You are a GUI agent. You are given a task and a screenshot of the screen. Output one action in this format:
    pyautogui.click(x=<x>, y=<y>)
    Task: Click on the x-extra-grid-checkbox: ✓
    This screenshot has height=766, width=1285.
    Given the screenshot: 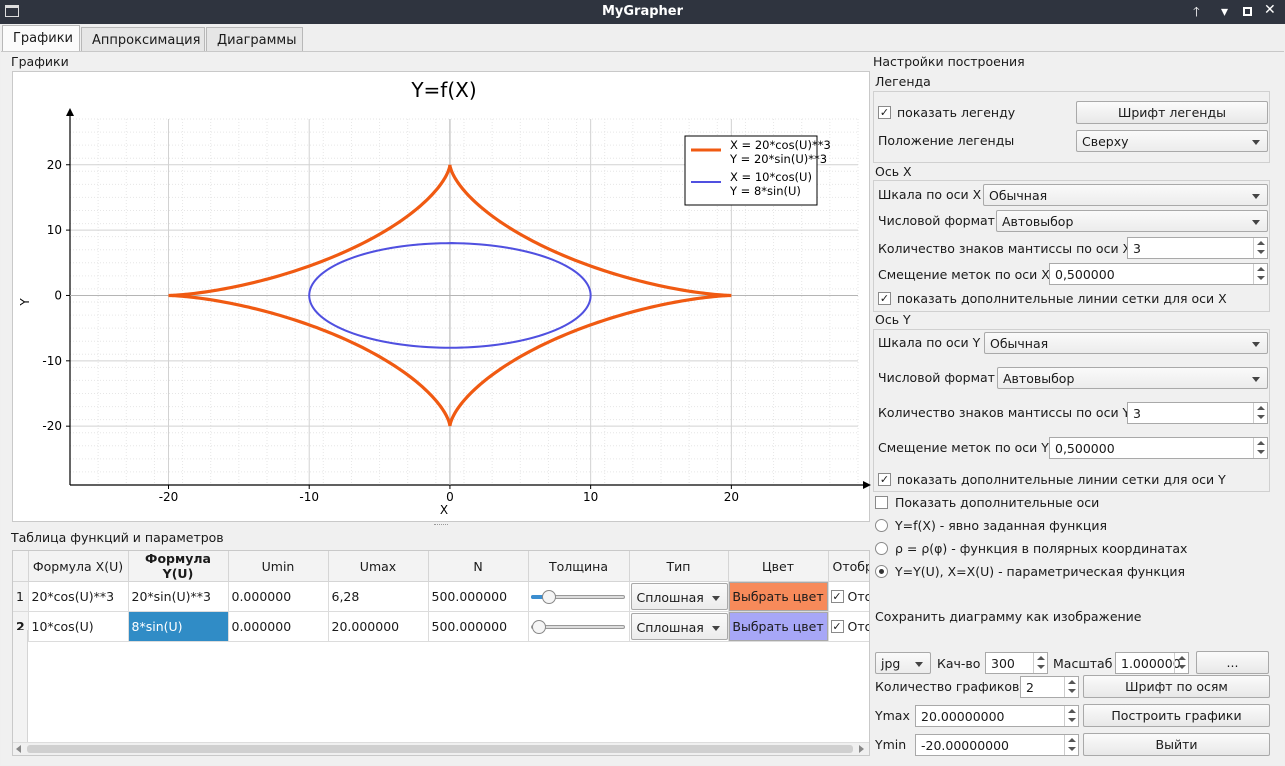 What is the action you would take?
    pyautogui.click(x=884, y=298)
    